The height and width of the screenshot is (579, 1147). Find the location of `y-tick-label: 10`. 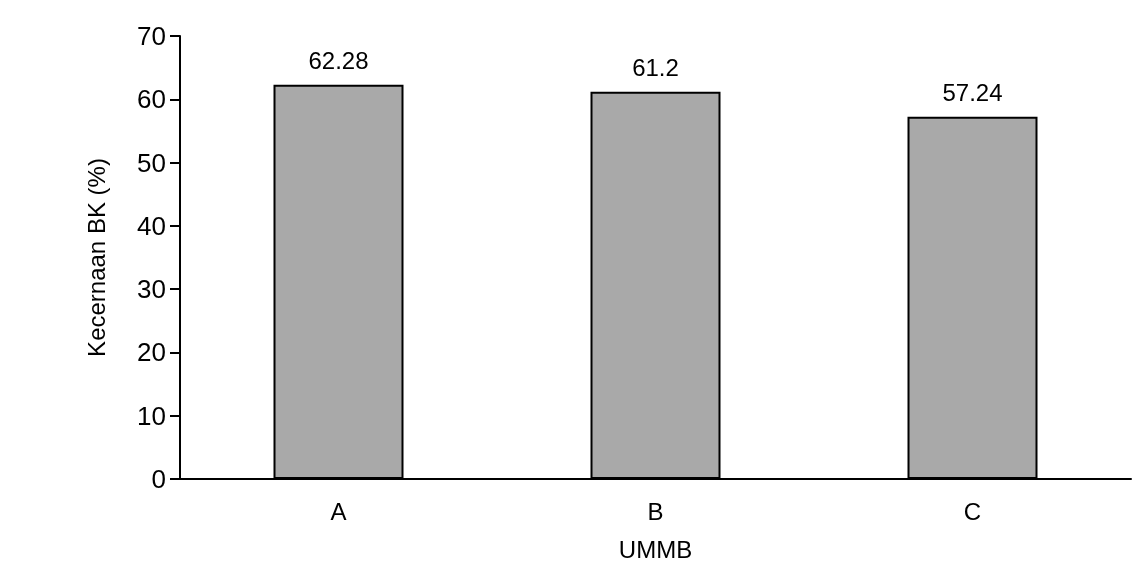

y-tick-label: 10 is located at coordinates (151, 415).